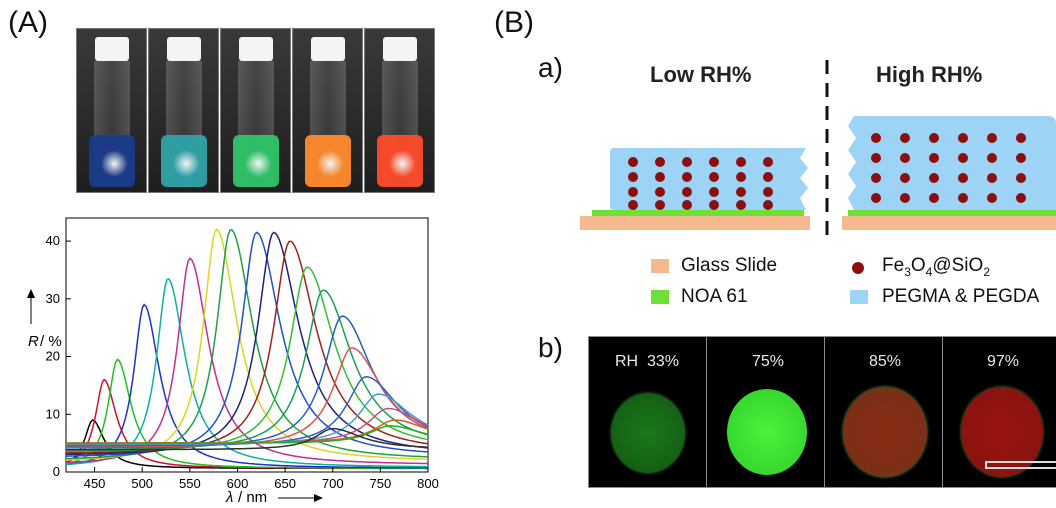  I want to click on x-tick-label: 600, so click(238, 483).